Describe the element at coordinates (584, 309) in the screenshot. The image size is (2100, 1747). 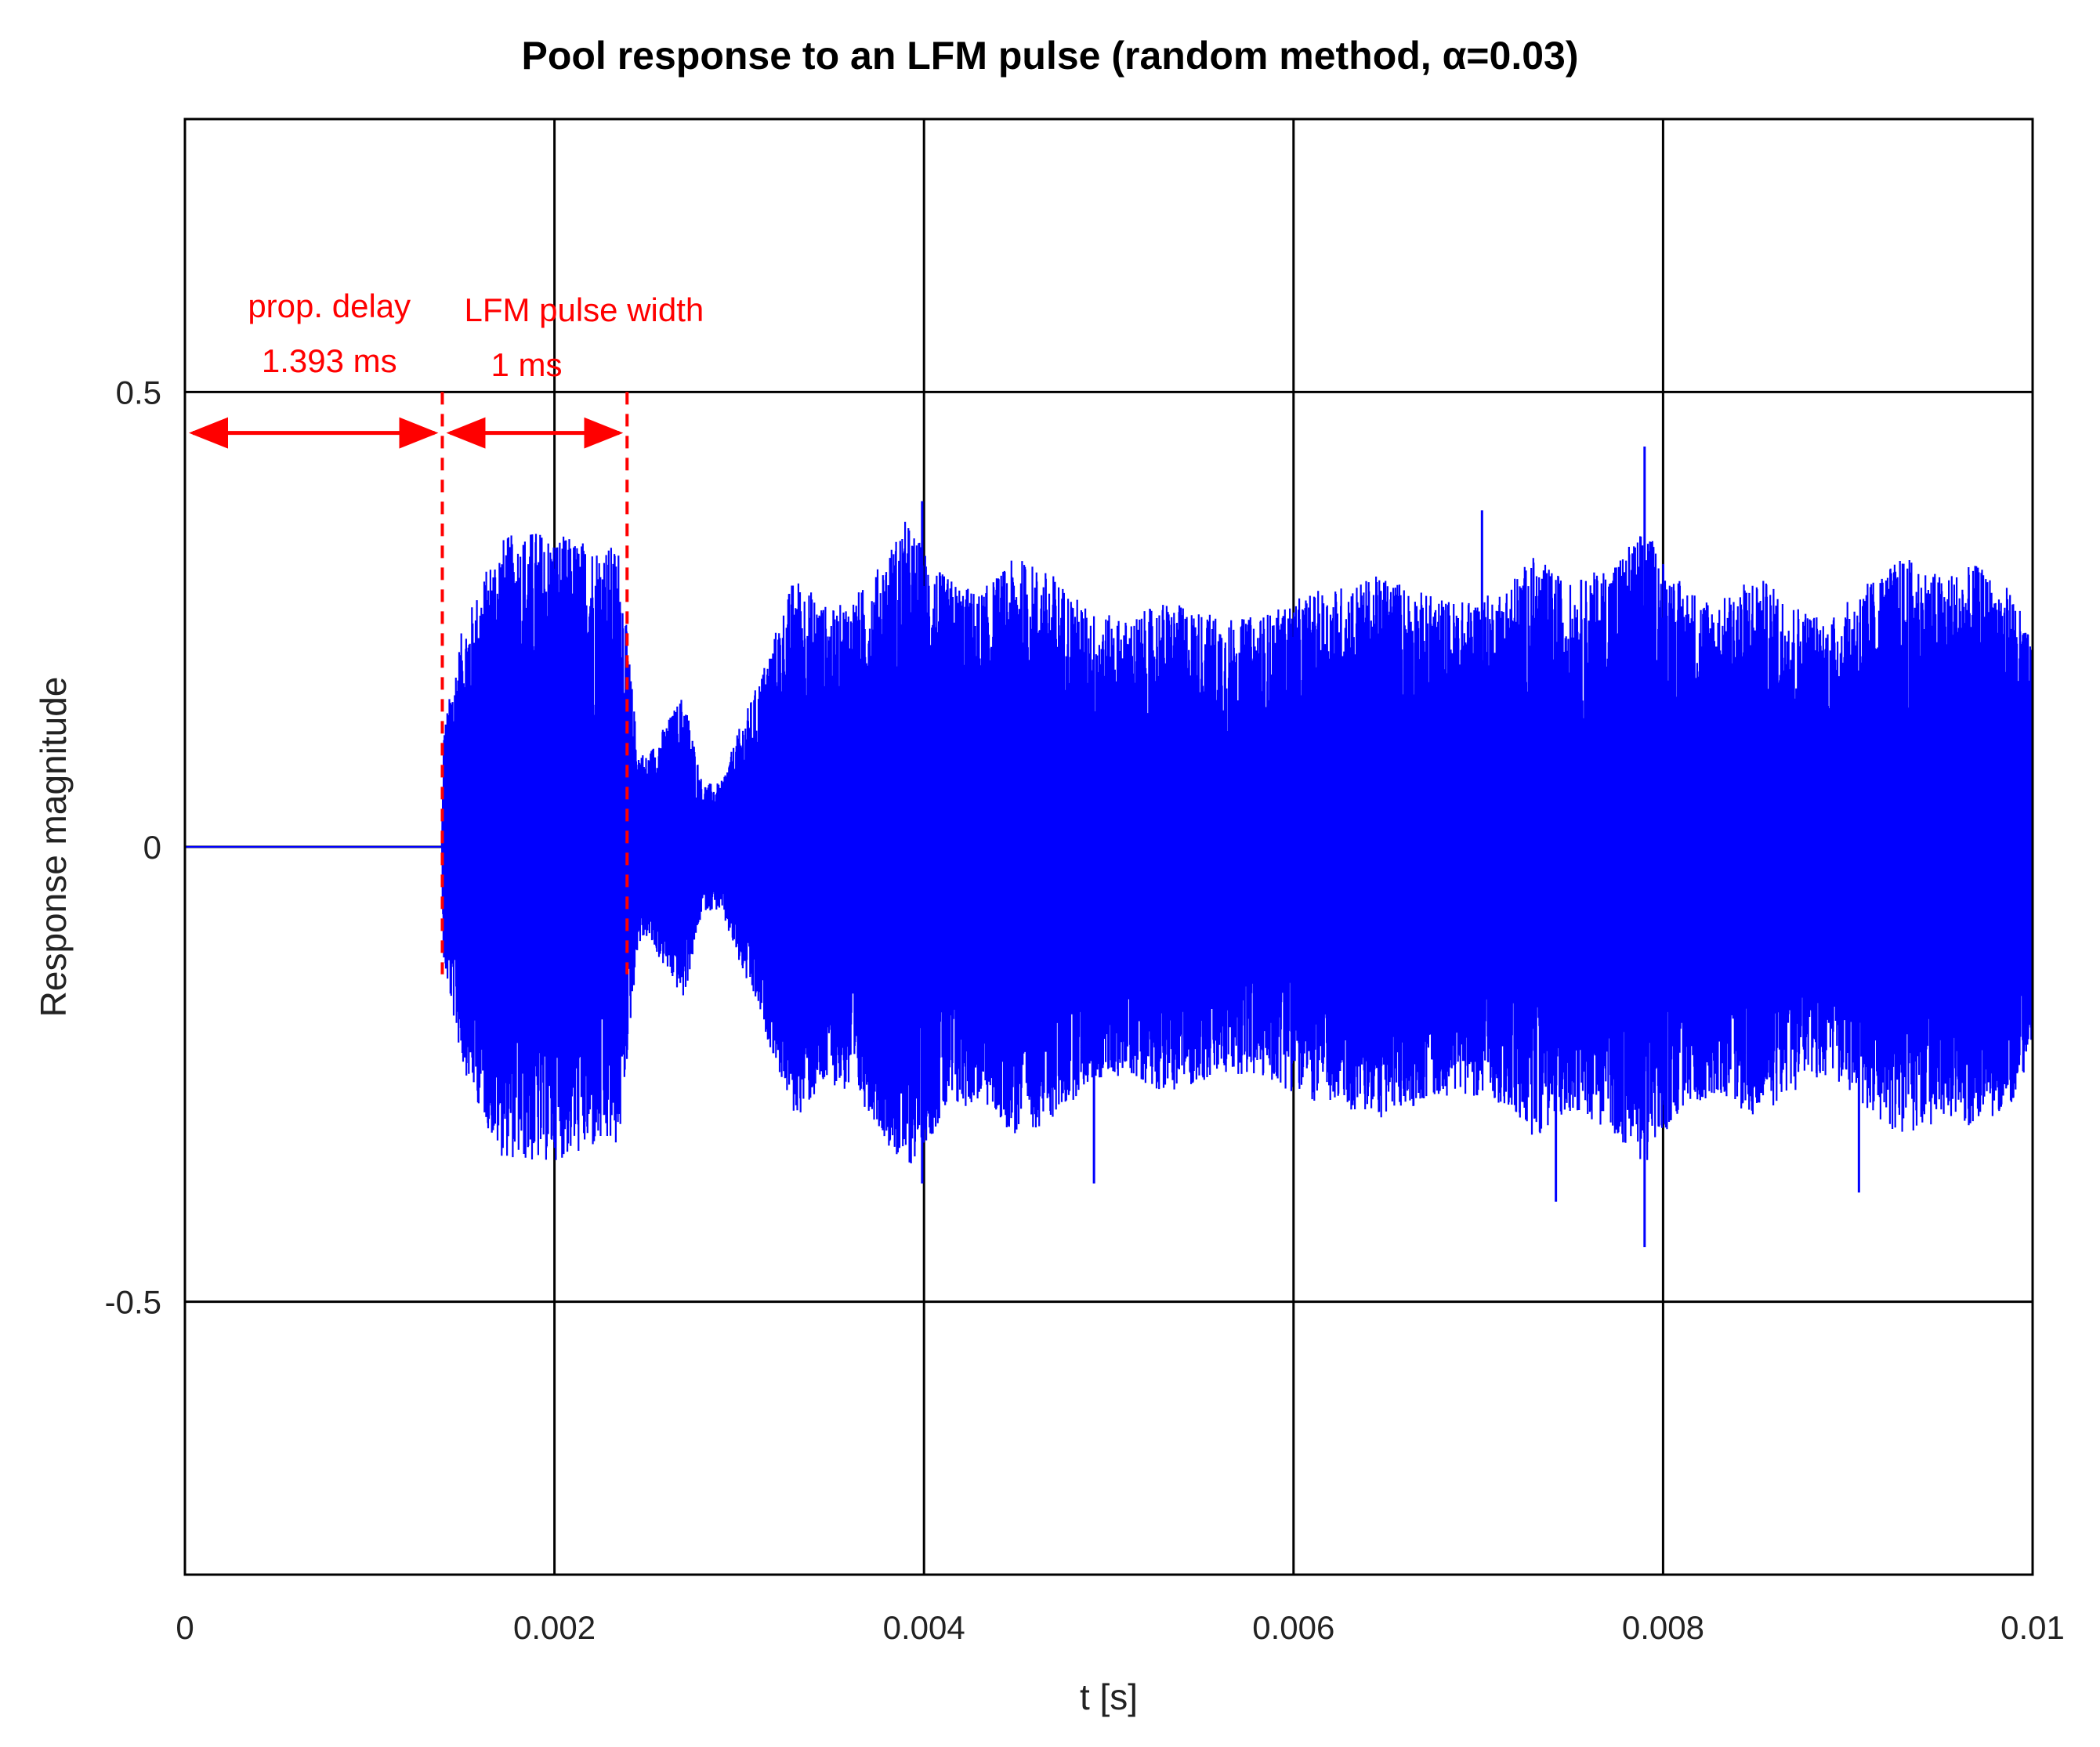
I see `annotation-label: LFM pulse width` at that location.